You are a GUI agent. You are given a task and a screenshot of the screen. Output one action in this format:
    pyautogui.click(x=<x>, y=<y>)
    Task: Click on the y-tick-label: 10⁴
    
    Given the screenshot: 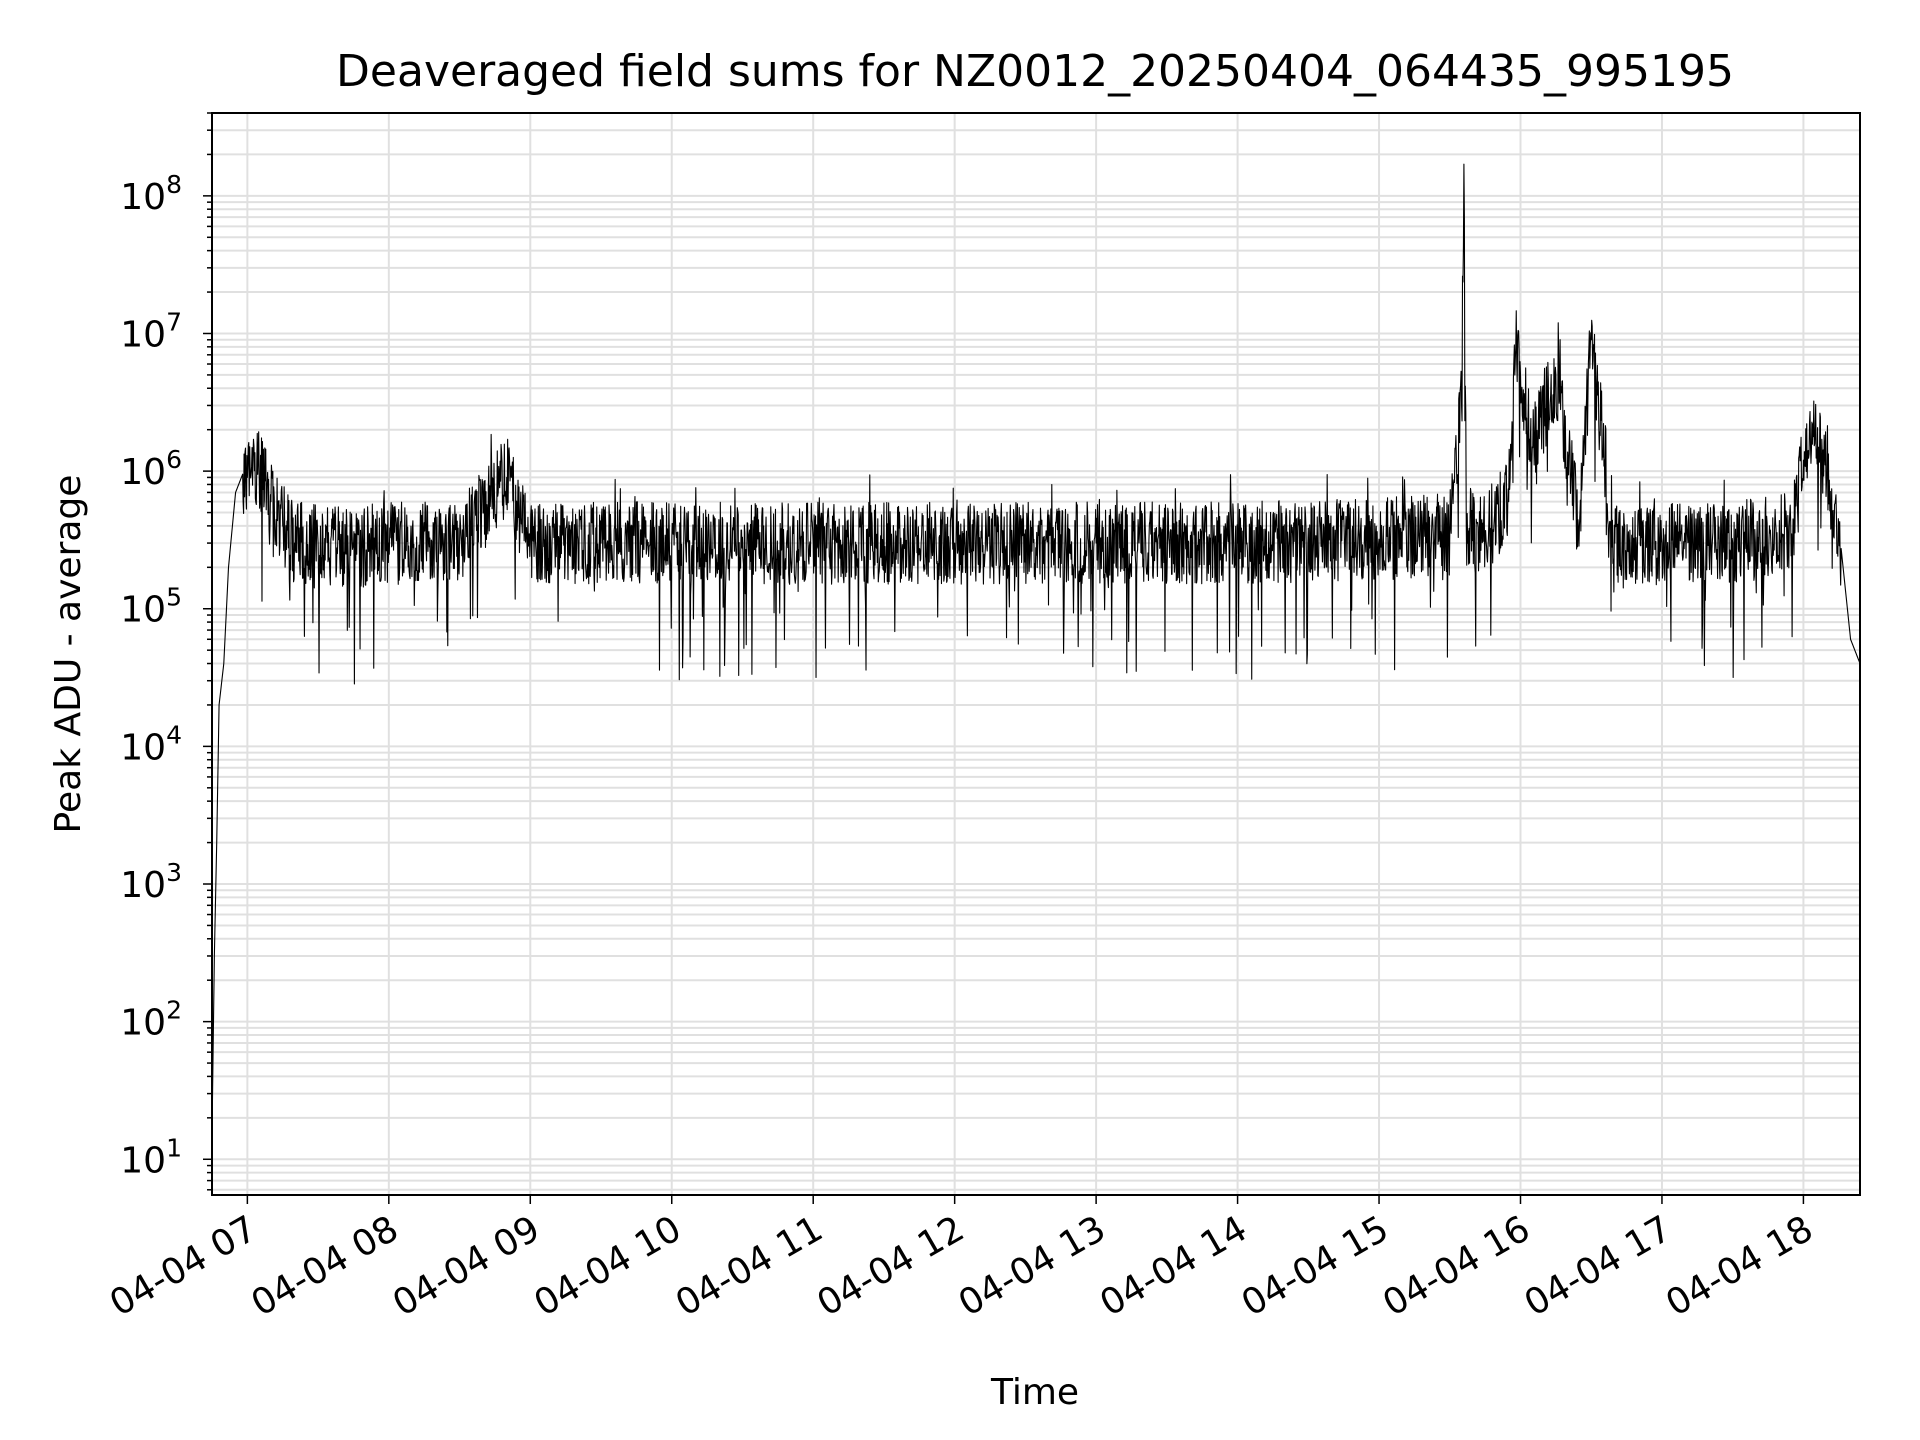 What is the action you would take?
    pyautogui.click(x=151, y=744)
    